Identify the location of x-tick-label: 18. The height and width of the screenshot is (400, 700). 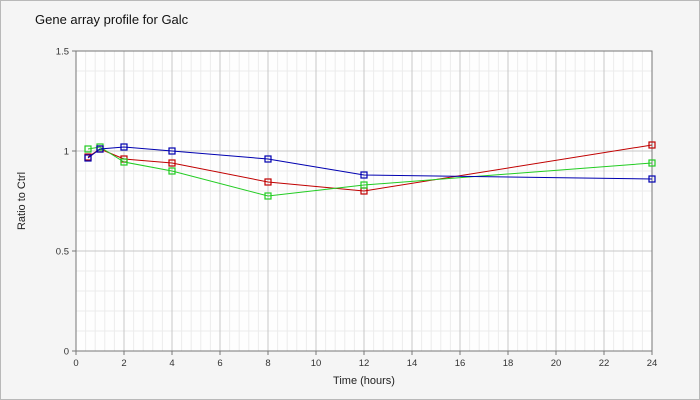
(508, 363).